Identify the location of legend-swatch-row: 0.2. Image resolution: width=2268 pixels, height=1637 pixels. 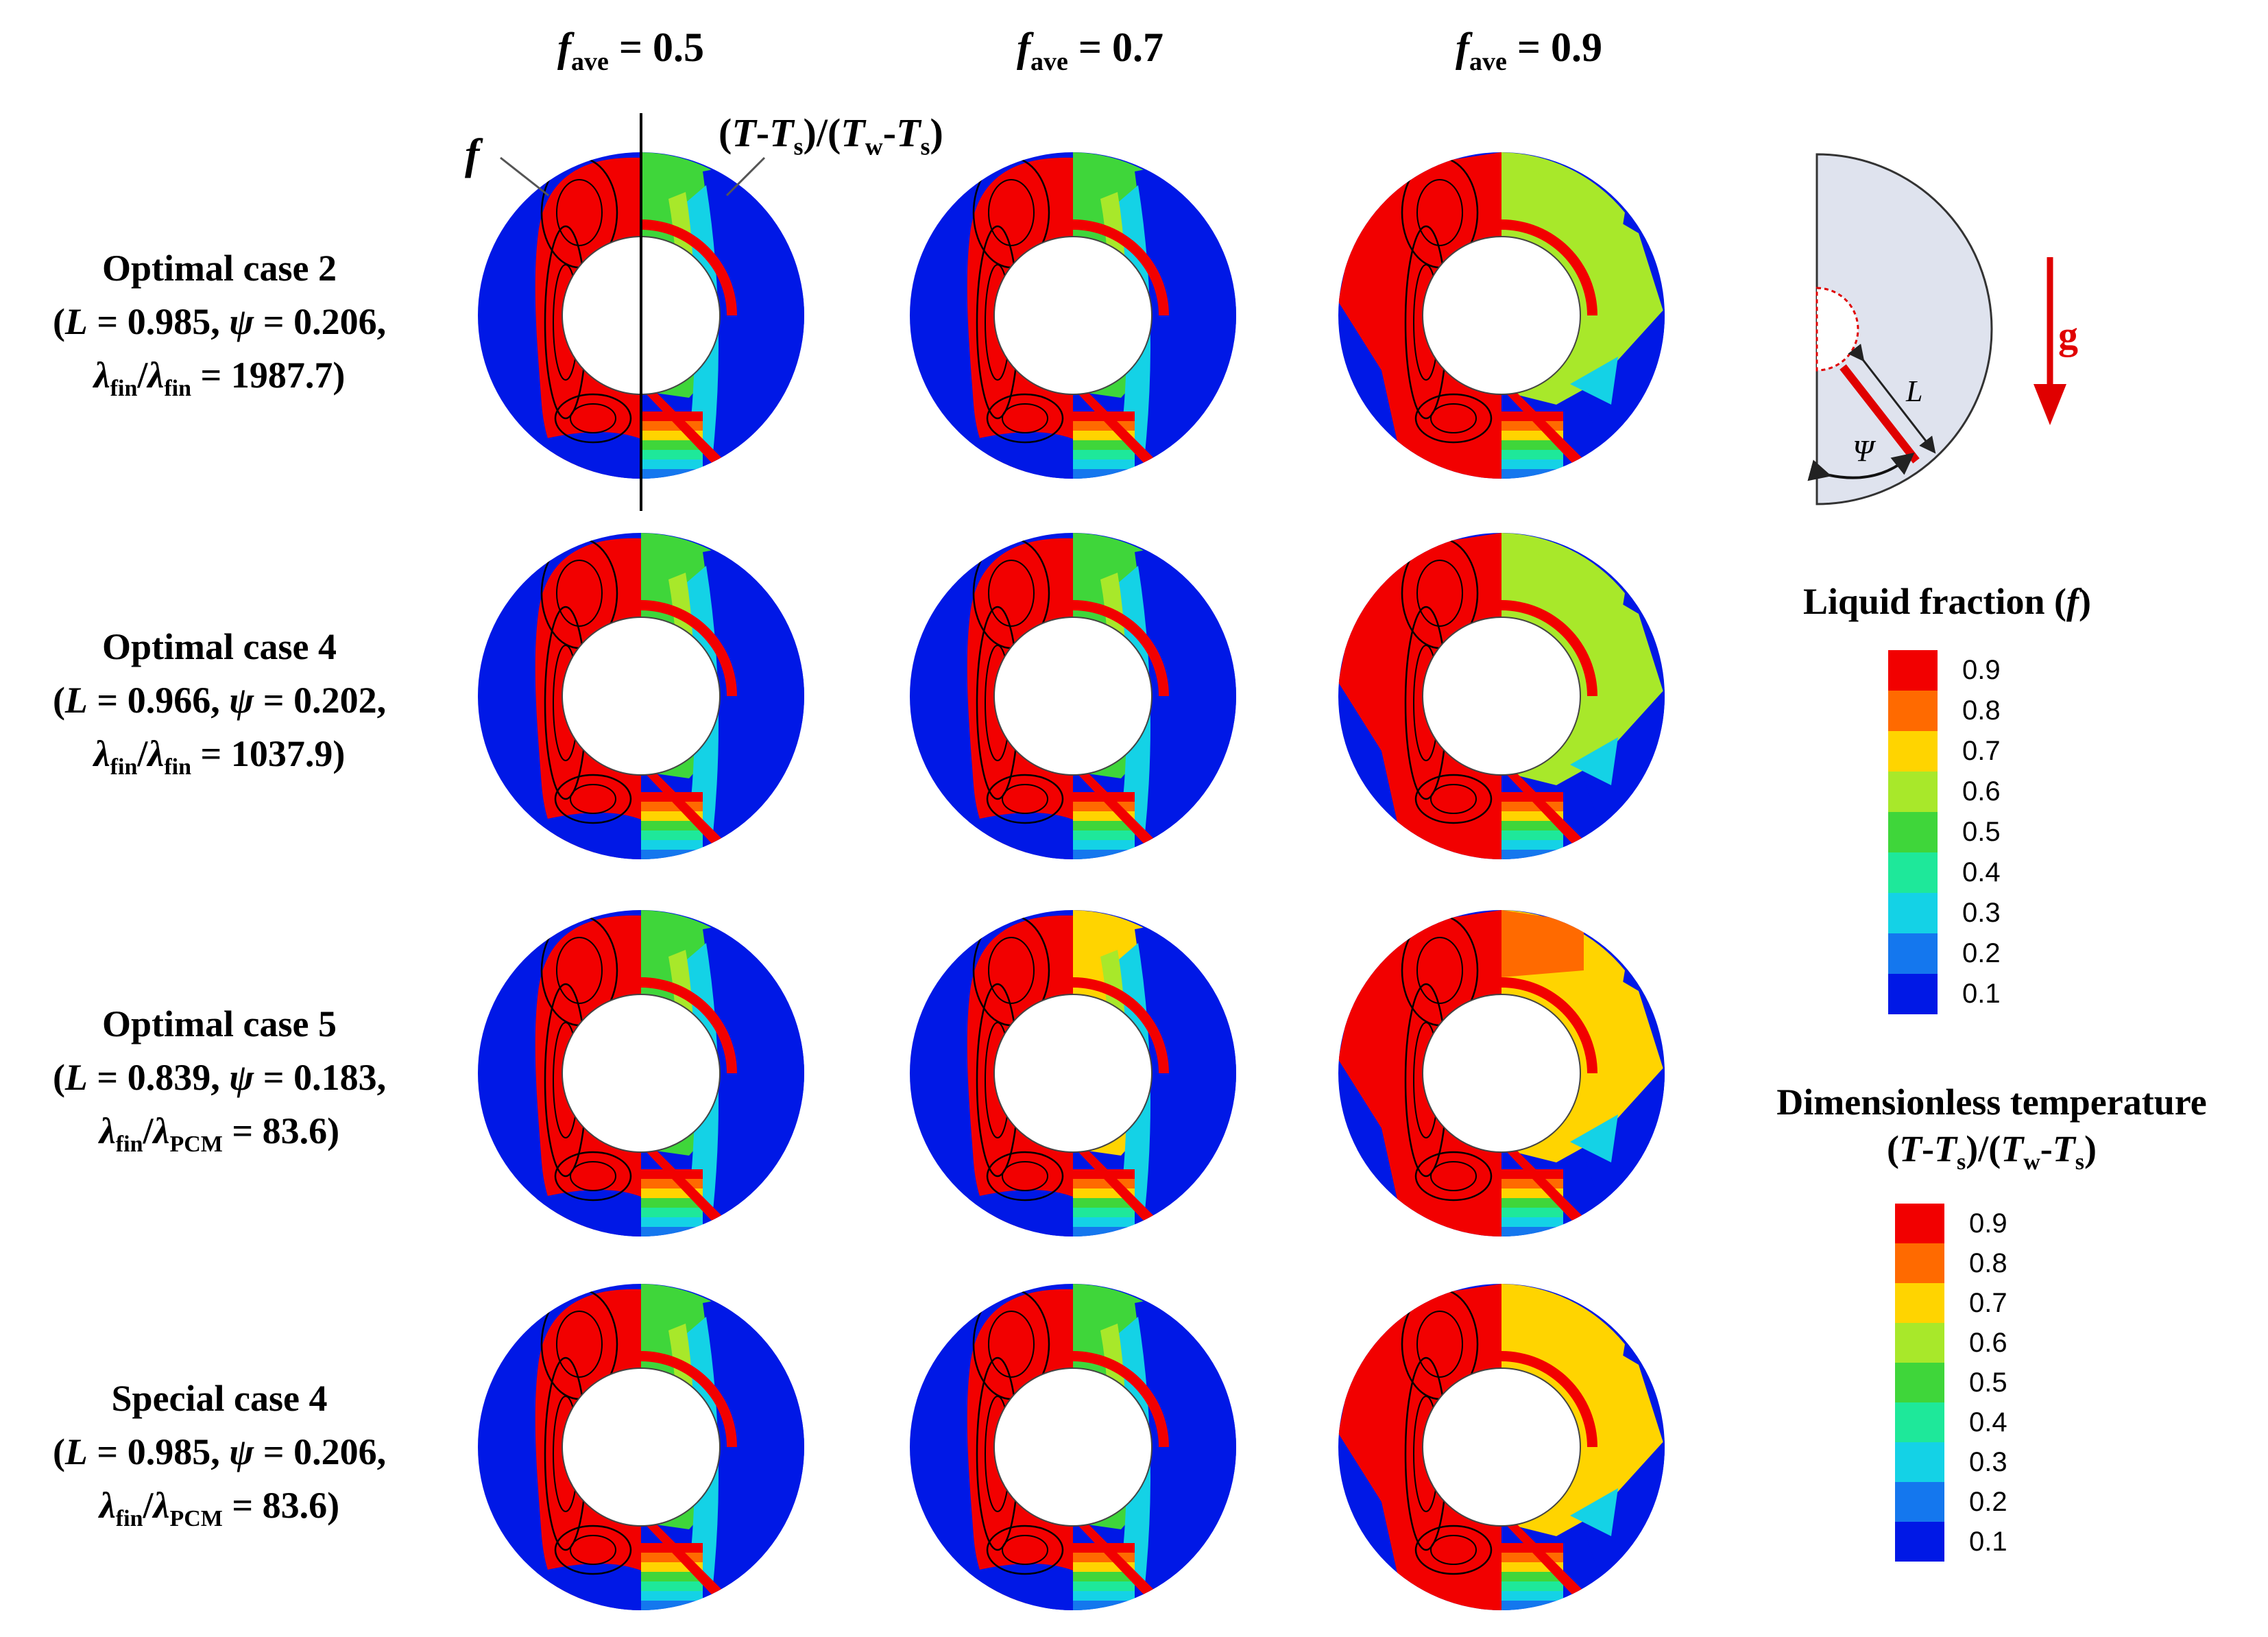
(1951, 1502).